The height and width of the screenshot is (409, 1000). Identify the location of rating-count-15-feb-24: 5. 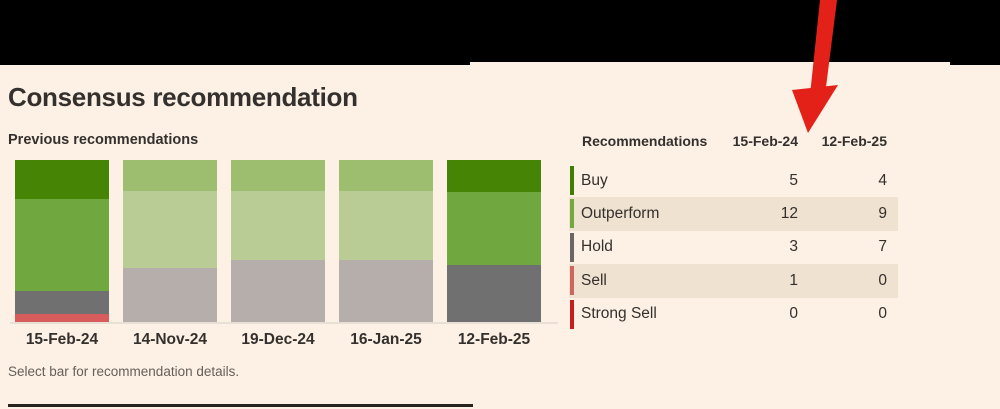
(793, 180).